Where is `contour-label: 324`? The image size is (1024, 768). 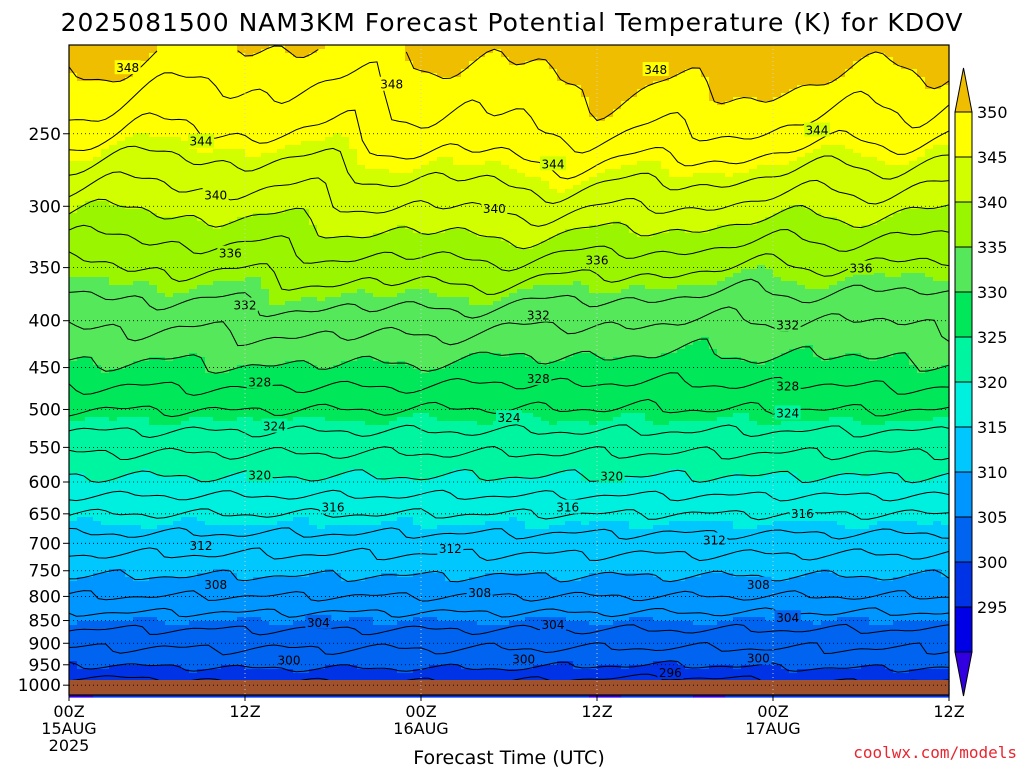
contour-label: 324 is located at coordinates (509, 418).